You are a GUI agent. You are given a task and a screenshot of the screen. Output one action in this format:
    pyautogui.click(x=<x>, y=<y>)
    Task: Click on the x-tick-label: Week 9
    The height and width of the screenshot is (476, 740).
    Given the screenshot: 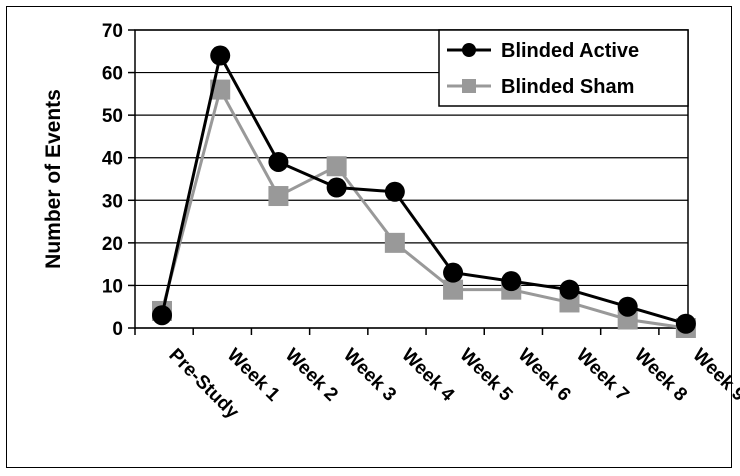 What is the action you would take?
    pyautogui.click(x=714, y=375)
    